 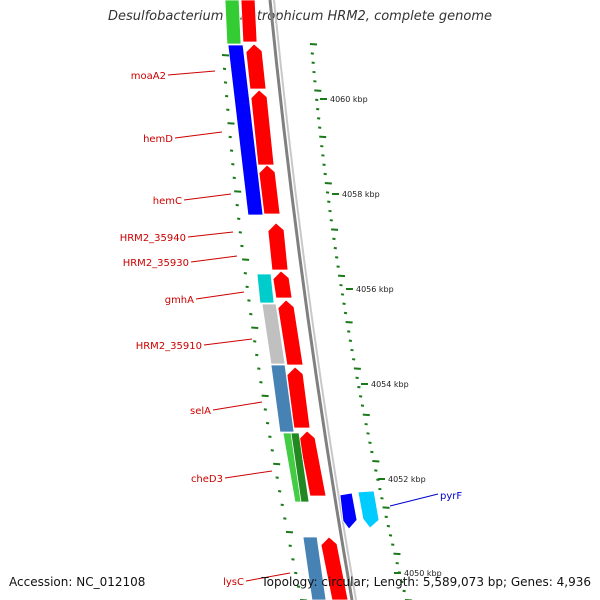 I want to click on gene-block-cheD3-green-b, so click(x=300, y=467).